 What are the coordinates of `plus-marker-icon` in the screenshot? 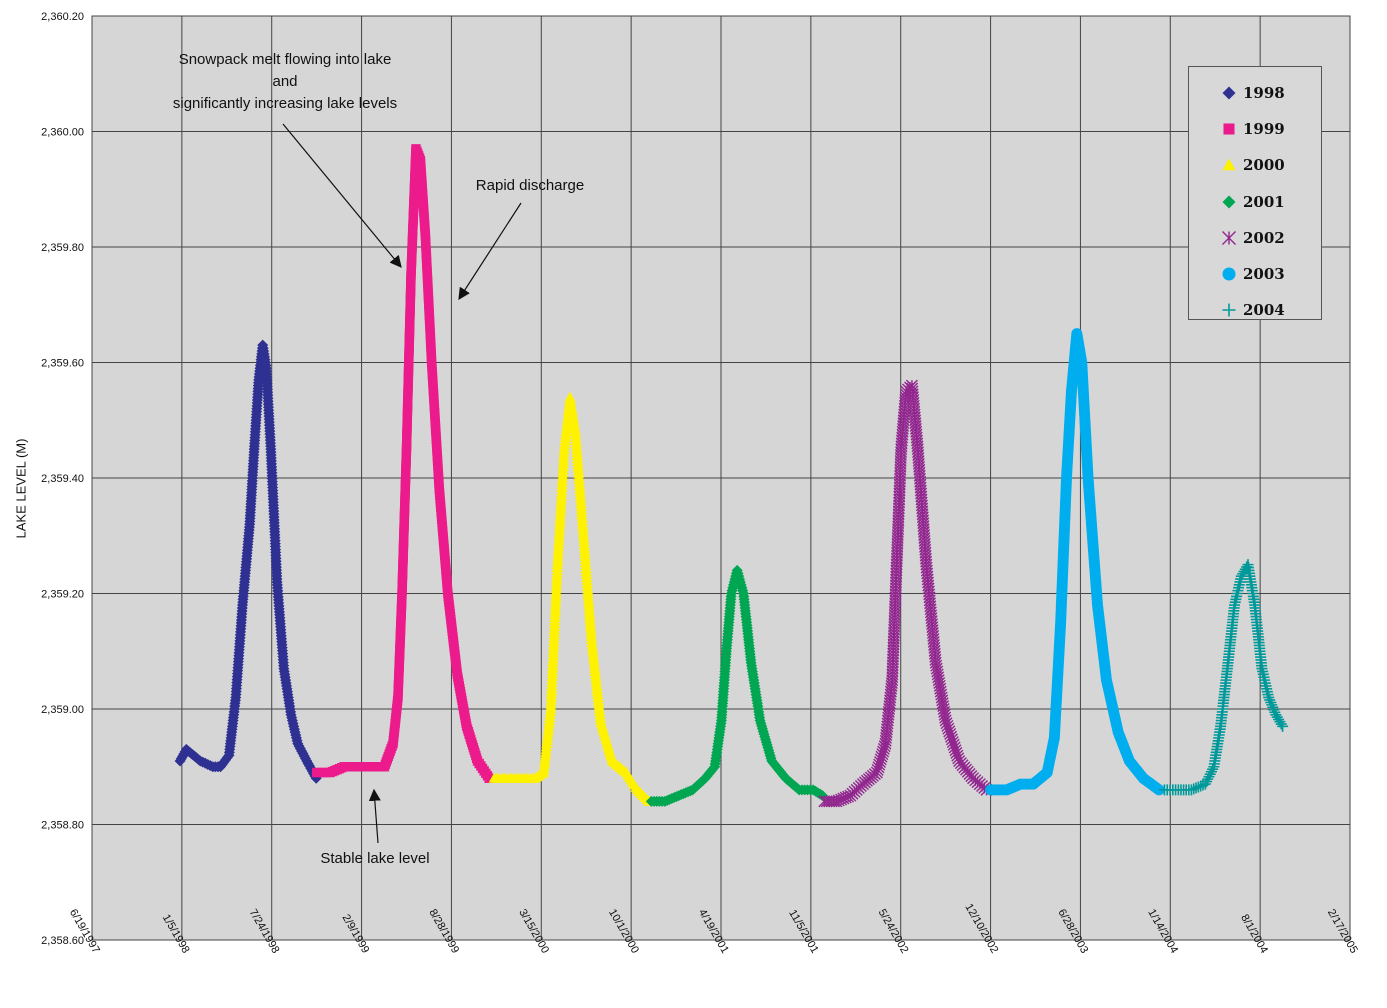 It's located at (1229, 310).